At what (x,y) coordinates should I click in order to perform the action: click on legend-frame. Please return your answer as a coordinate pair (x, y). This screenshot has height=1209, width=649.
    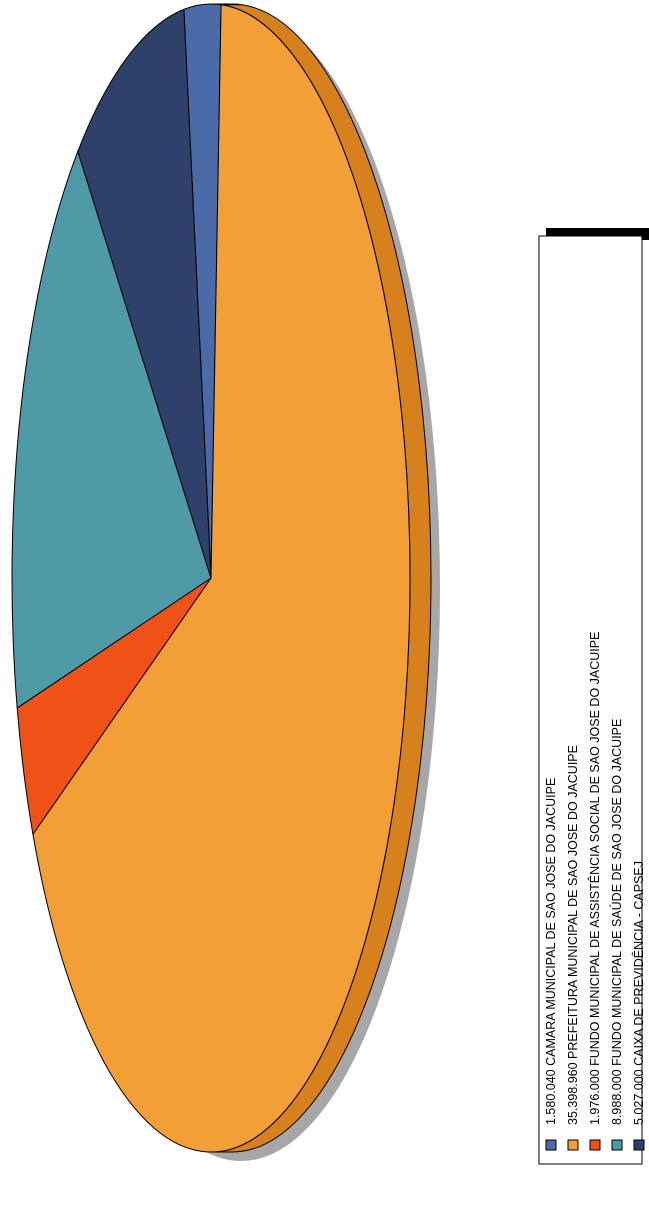
    Looking at the image, I should click on (590, 700).